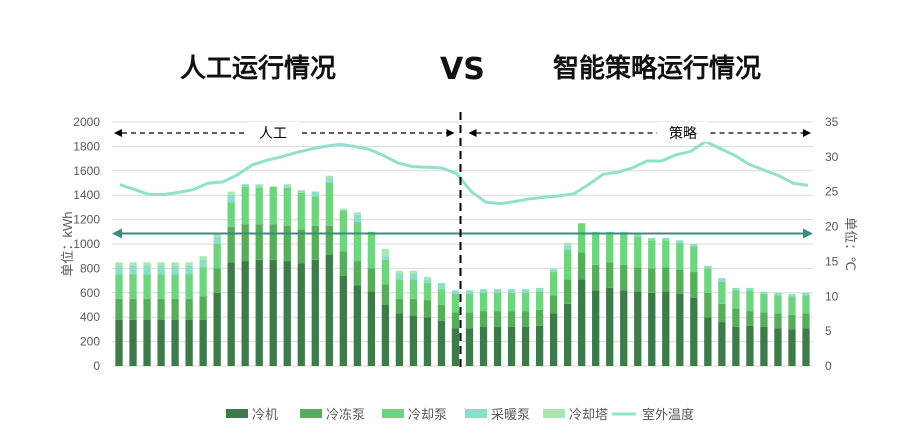  Describe the element at coordinates (683, 133) in the screenshot. I see `strategy-span-label: 策略` at that location.